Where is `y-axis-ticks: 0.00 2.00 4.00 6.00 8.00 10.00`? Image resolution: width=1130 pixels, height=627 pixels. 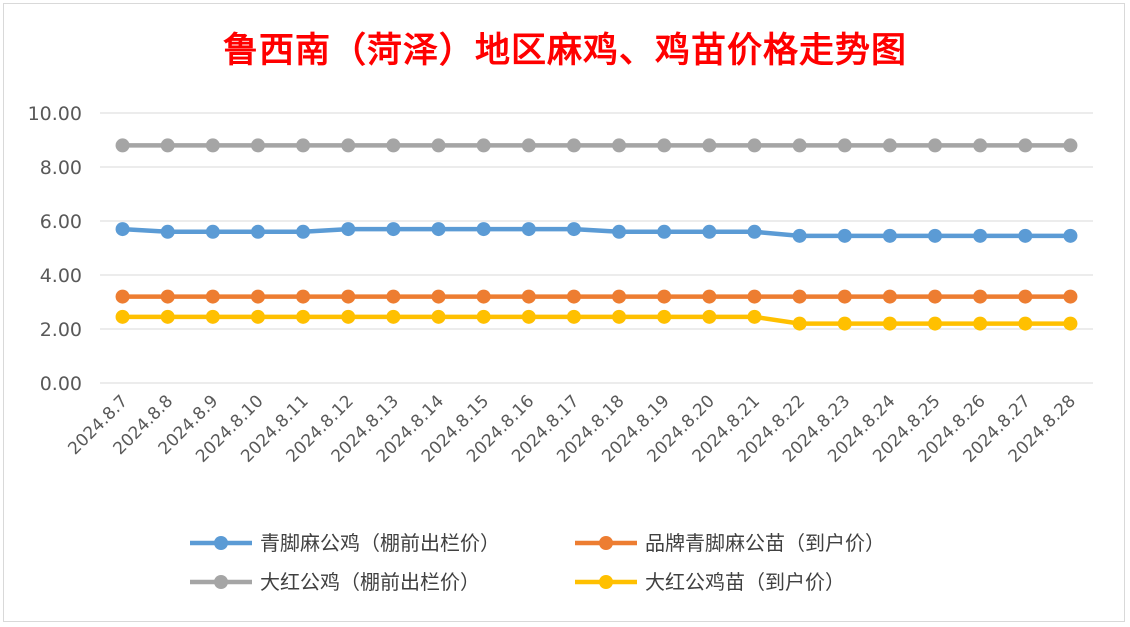 y-axis-ticks: 0.00 2.00 4.00 6.00 8.00 10.00 is located at coordinates (55, 249).